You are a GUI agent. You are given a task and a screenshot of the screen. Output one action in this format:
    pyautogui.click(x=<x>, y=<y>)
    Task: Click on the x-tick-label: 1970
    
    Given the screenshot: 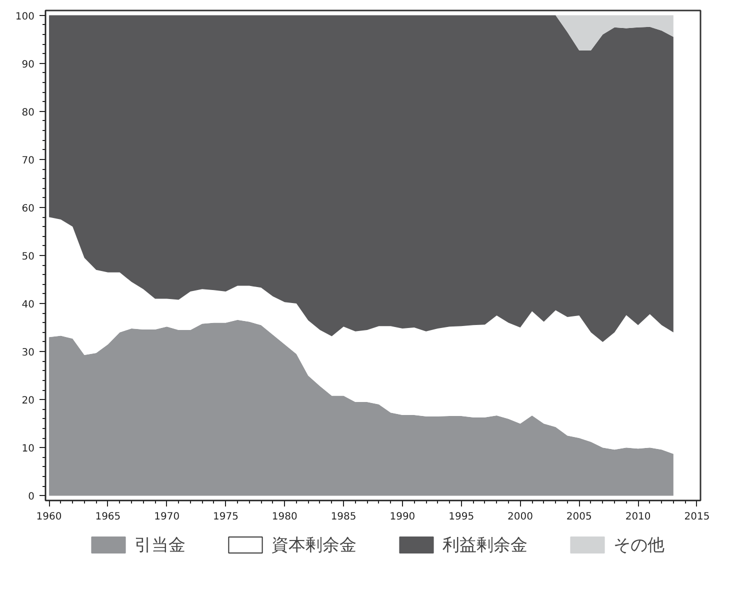 What is the action you would take?
    pyautogui.click(x=167, y=517)
    